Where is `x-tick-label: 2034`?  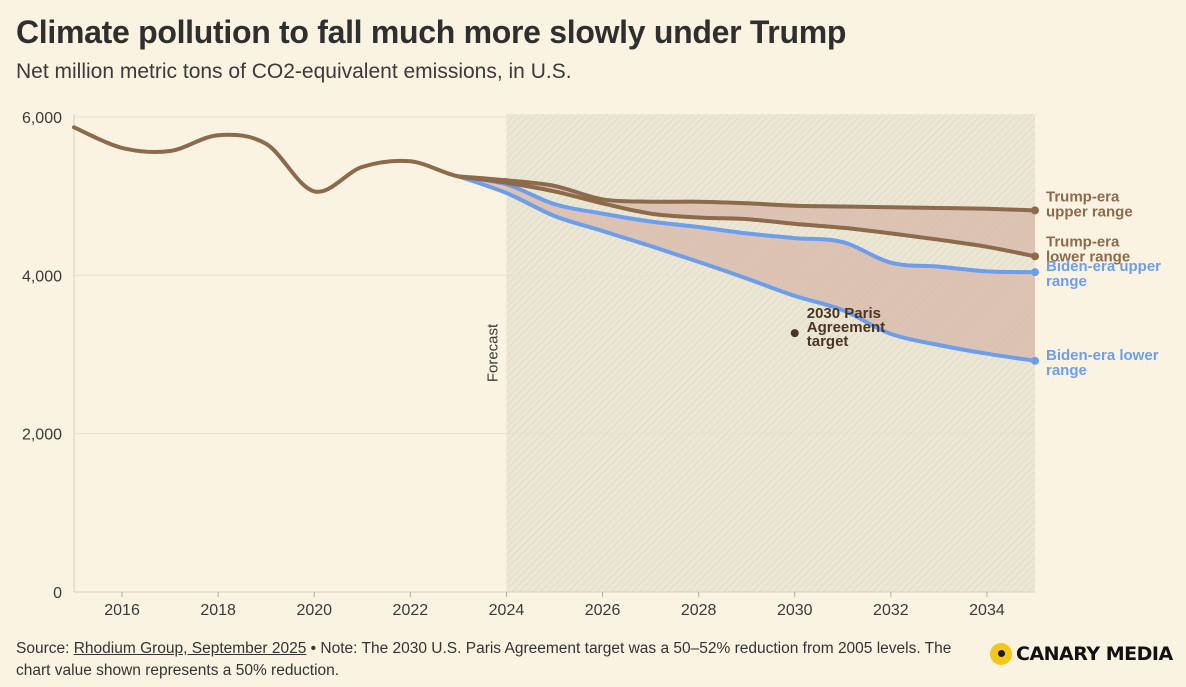 x-tick-label: 2034 is located at coordinates (987, 610).